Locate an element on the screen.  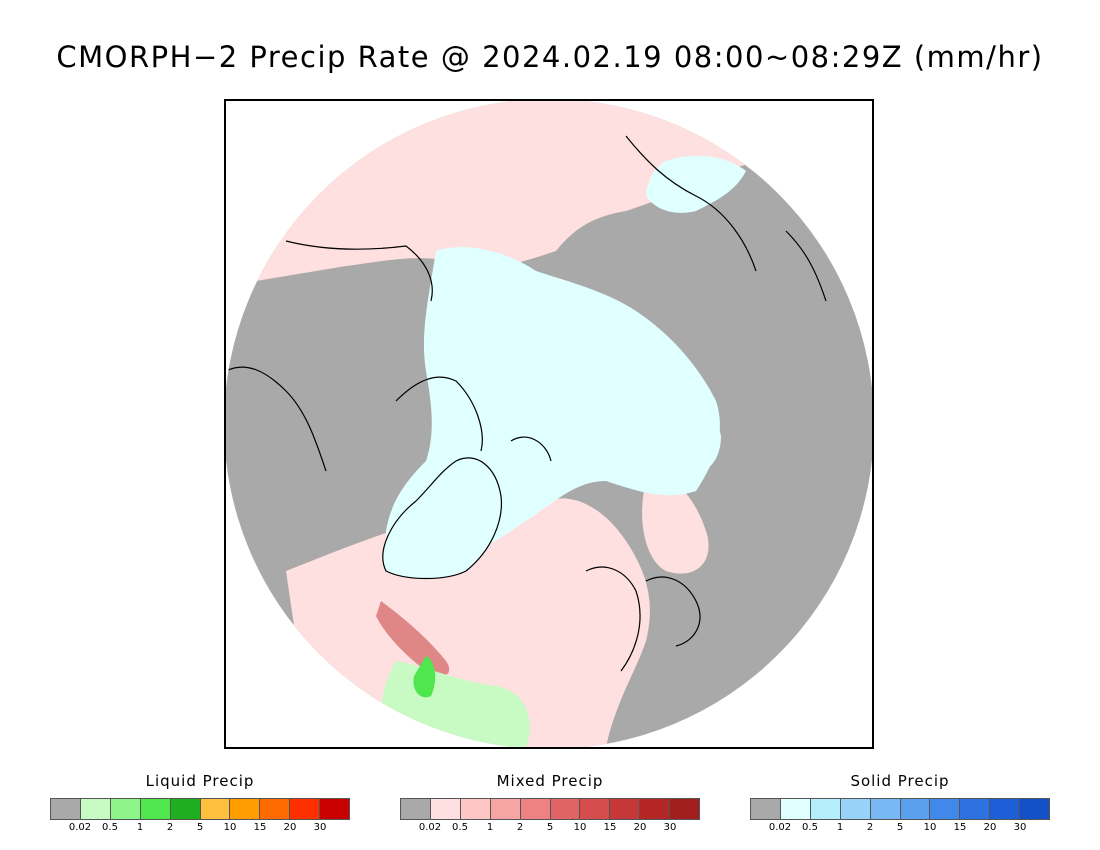
mixed-precip-region-atlantic is located at coordinates (468, 622).